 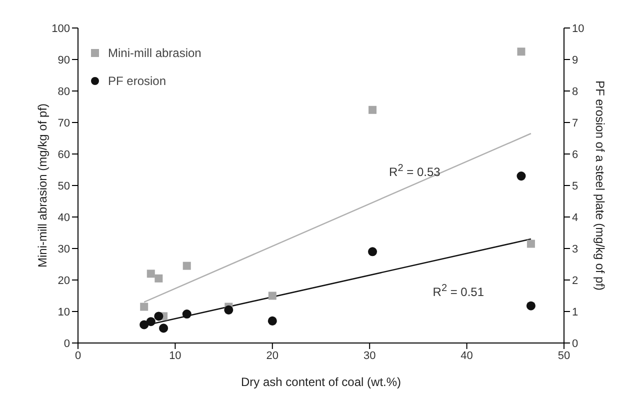 I want to click on y-tick-label: 50, so click(x=64, y=186).